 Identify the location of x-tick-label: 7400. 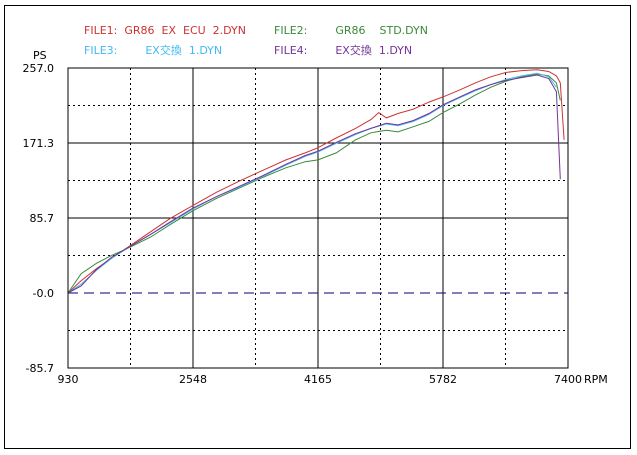
(568, 379).